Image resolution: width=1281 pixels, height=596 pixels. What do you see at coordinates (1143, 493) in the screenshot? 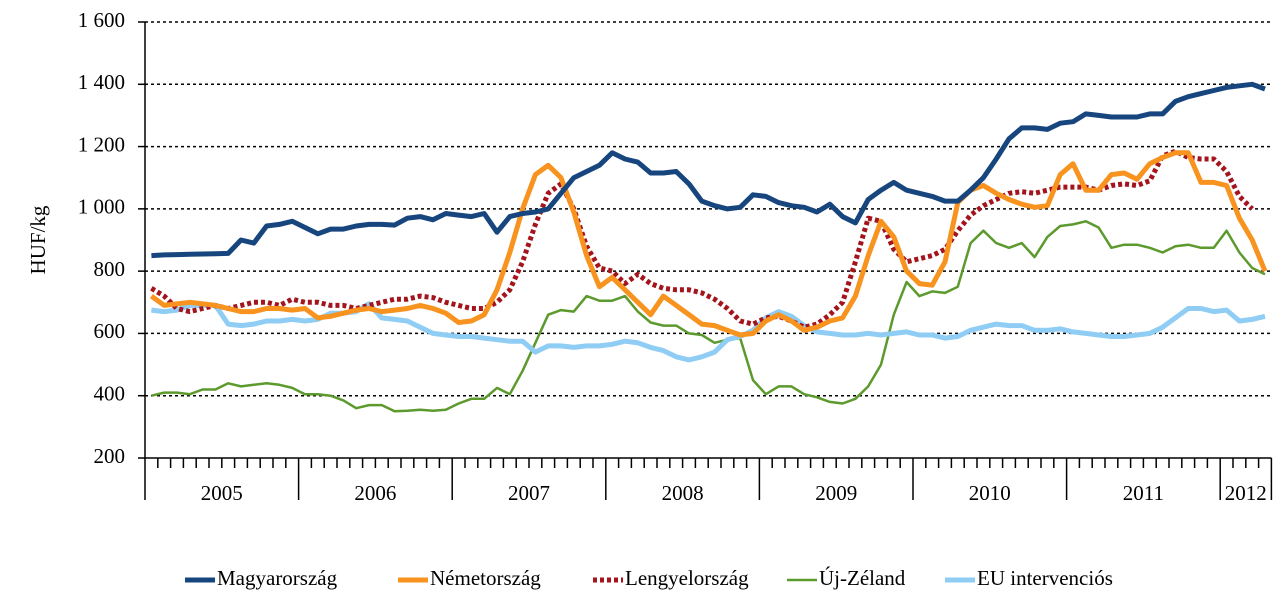
I see `x-group-label: 2011` at bounding box center [1143, 493].